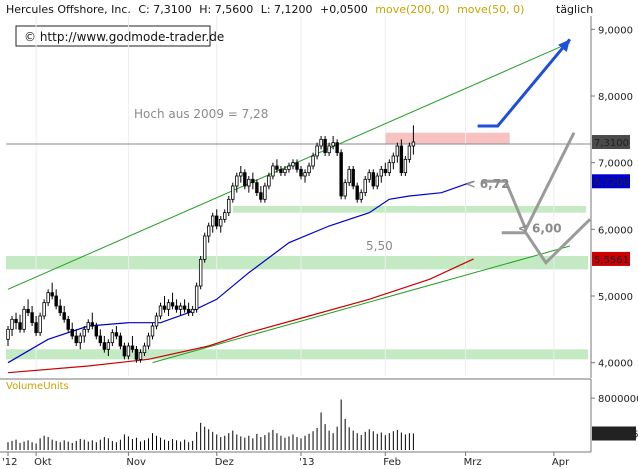 The height and width of the screenshot is (469, 638). Describe the element at coordinates (286, 460) in the screenshot. I see `time-axis-labels: '12 Okt Nov Dez '13 Feb Mrz Apr` at that location.